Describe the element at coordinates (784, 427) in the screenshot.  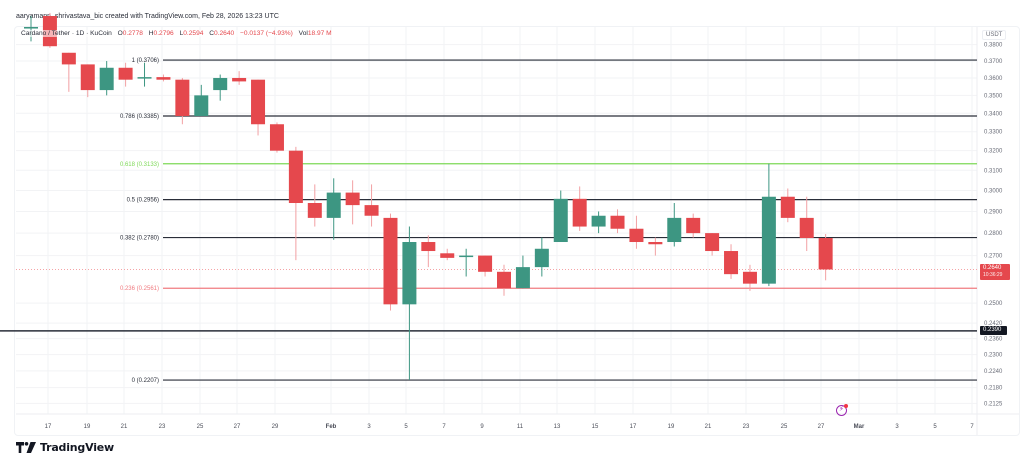
I see `x-axis-tick-label: 25` at that location.